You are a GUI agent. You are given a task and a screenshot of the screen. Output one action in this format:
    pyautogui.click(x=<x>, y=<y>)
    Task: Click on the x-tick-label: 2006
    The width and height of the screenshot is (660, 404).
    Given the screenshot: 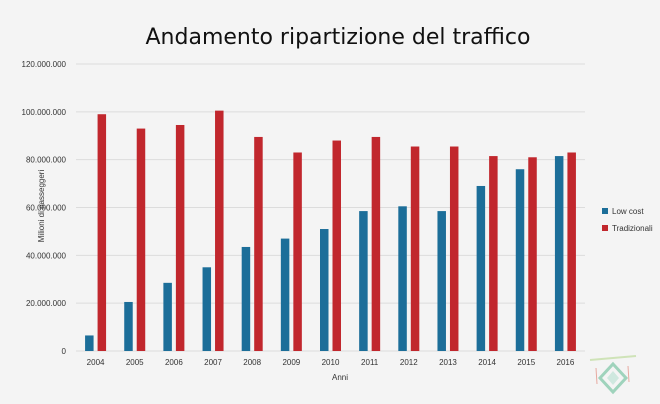 What is the action you would take?
    pyautogui.click(x=174, y=362)
    